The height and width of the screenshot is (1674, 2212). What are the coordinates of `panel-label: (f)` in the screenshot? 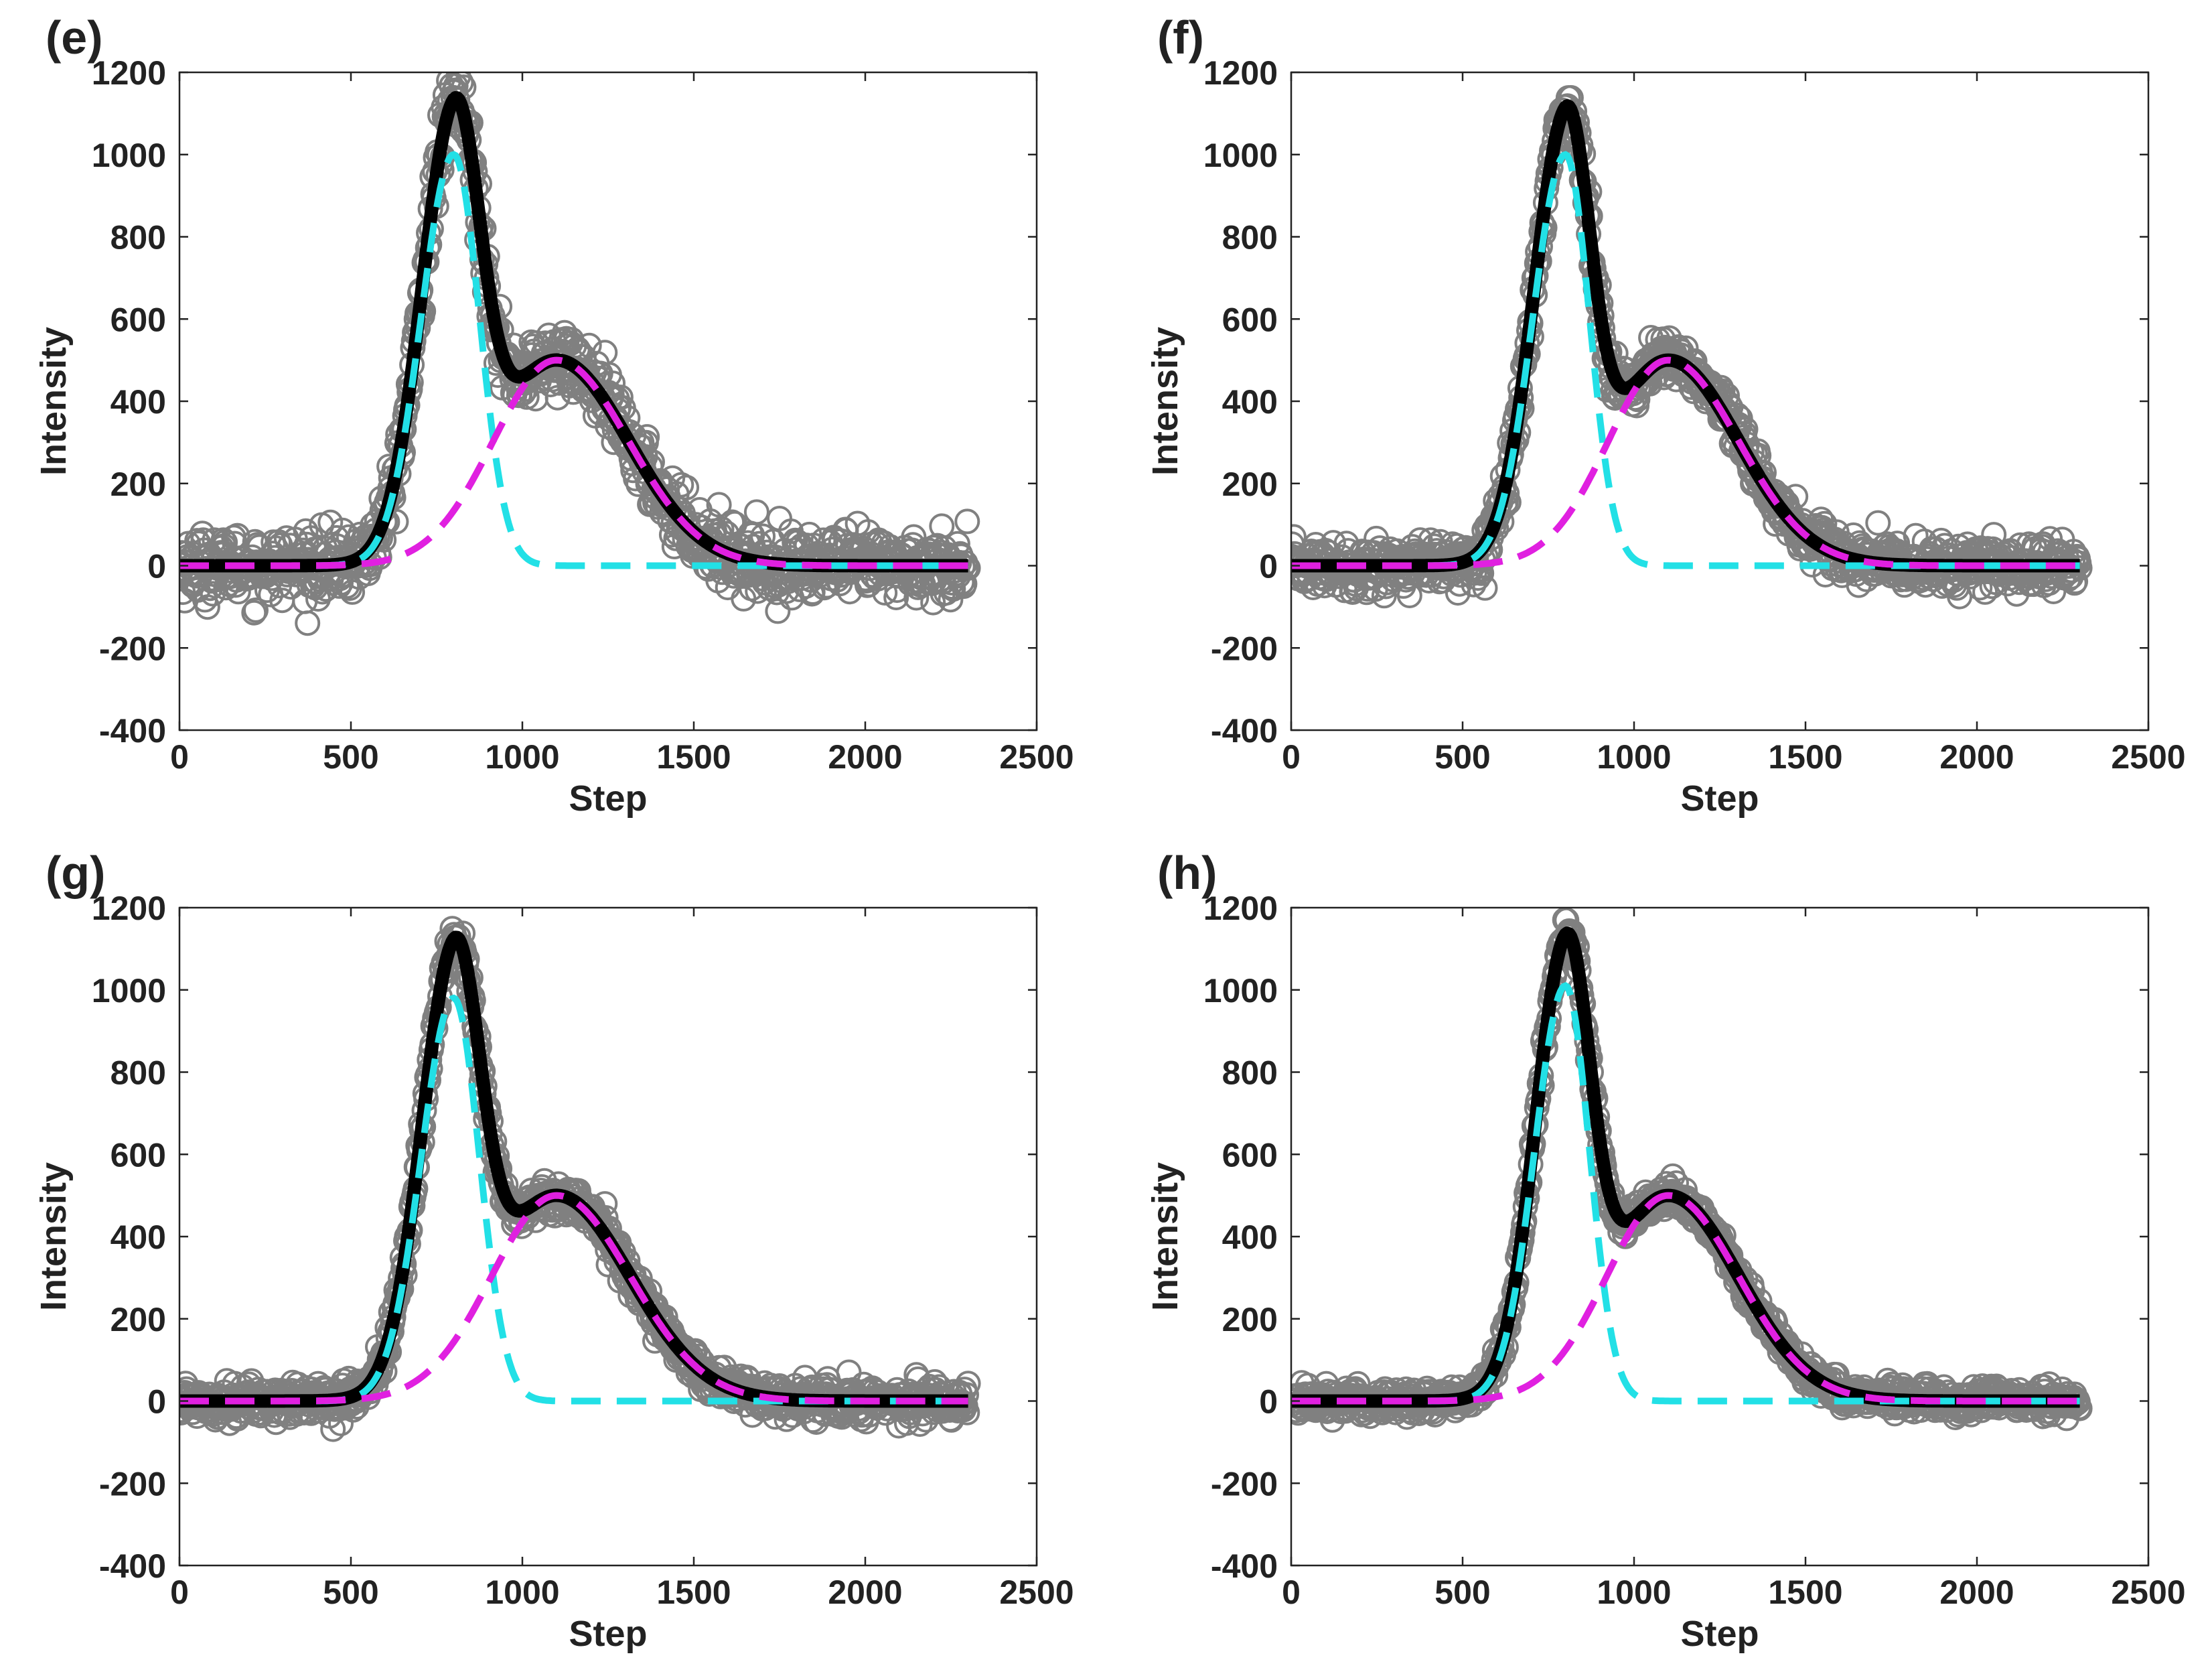 It's located at (1180, 37).